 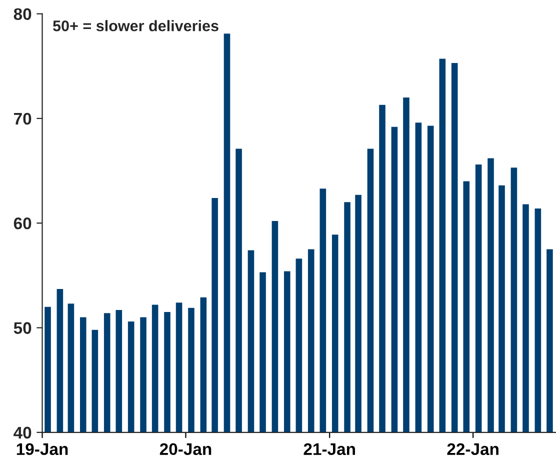 I want to click on x-tick-label: 22-Jan, so click(x=472, y=449).